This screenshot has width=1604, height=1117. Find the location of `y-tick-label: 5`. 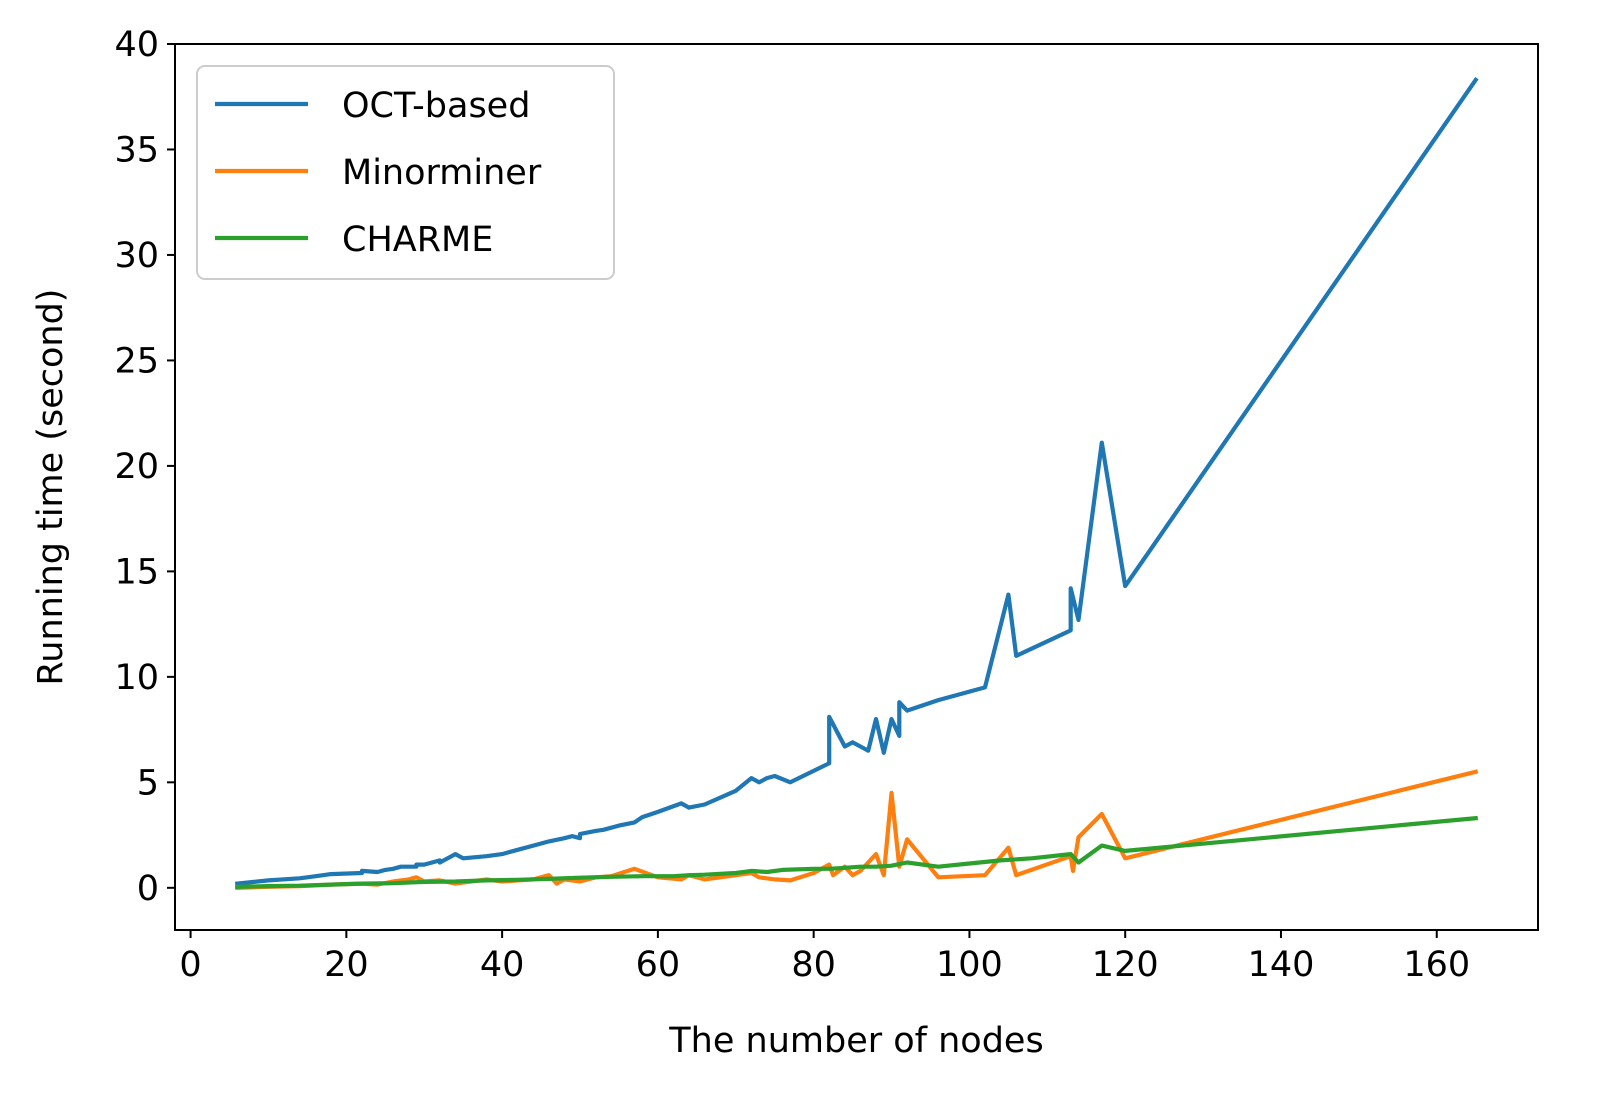

y-tick-label: 5 is located at coordinates (148, 783).